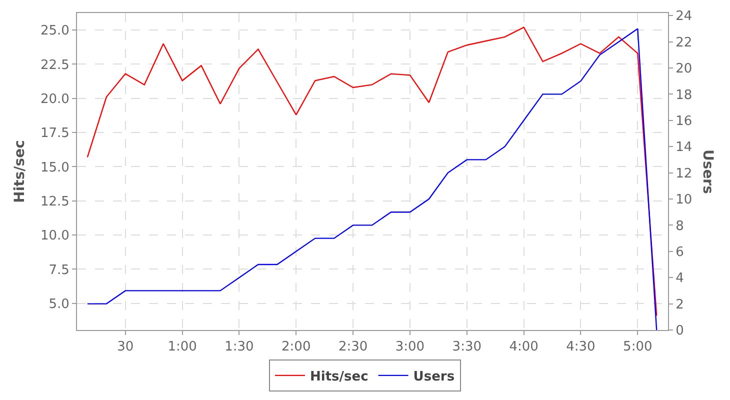 The image size is (730, 400). I want to click on x-tick-label: 2:00, so click(296, 347).